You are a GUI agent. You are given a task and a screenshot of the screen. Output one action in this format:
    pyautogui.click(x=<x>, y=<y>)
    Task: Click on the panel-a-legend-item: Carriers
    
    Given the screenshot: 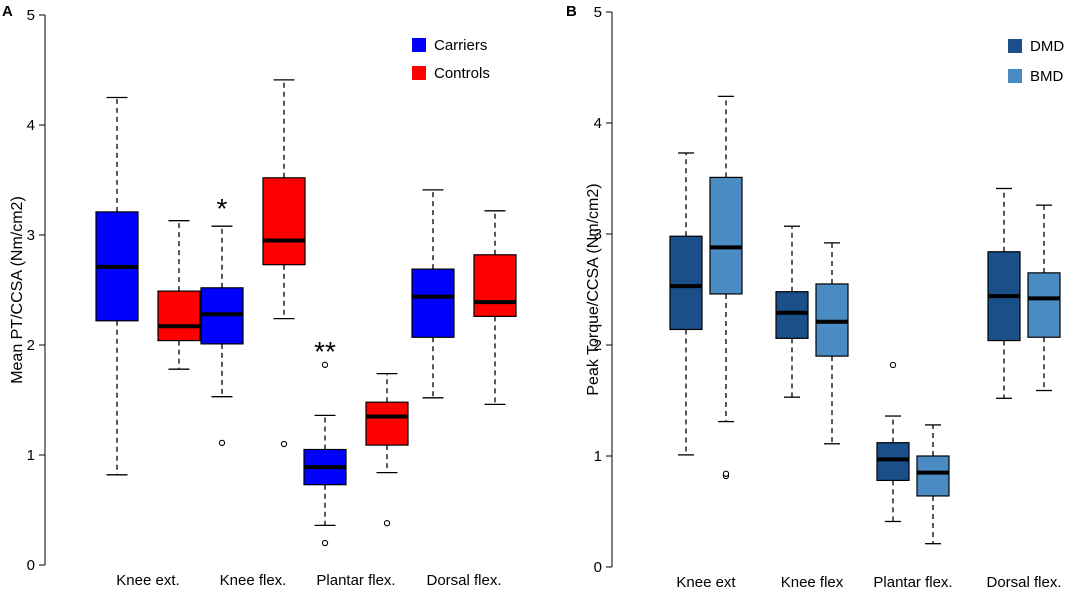 What is the action you would take?
    pyautogui.click(x=449, y=45)
    